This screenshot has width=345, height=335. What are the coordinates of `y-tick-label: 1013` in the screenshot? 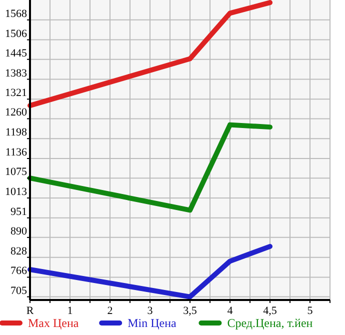 It's located at (16, 192).